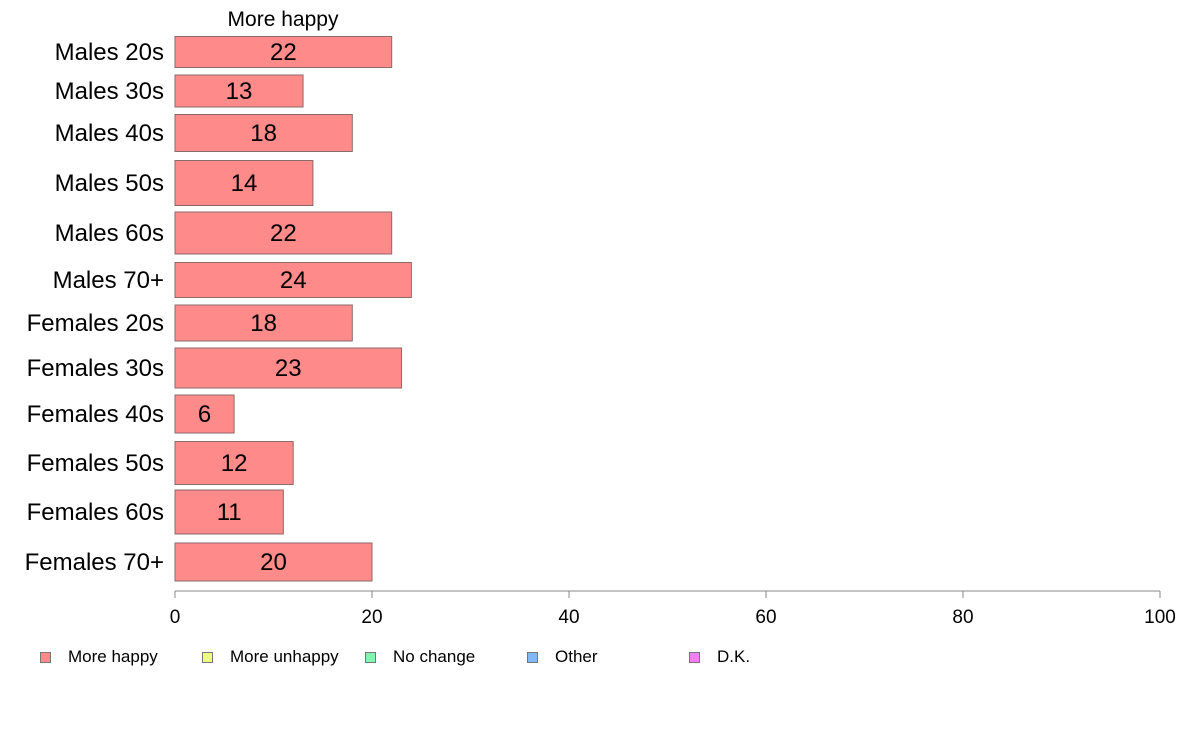 This screenshot has height=736, width=1188. I want to click on bar-value-label: 23, so click(288, 368).